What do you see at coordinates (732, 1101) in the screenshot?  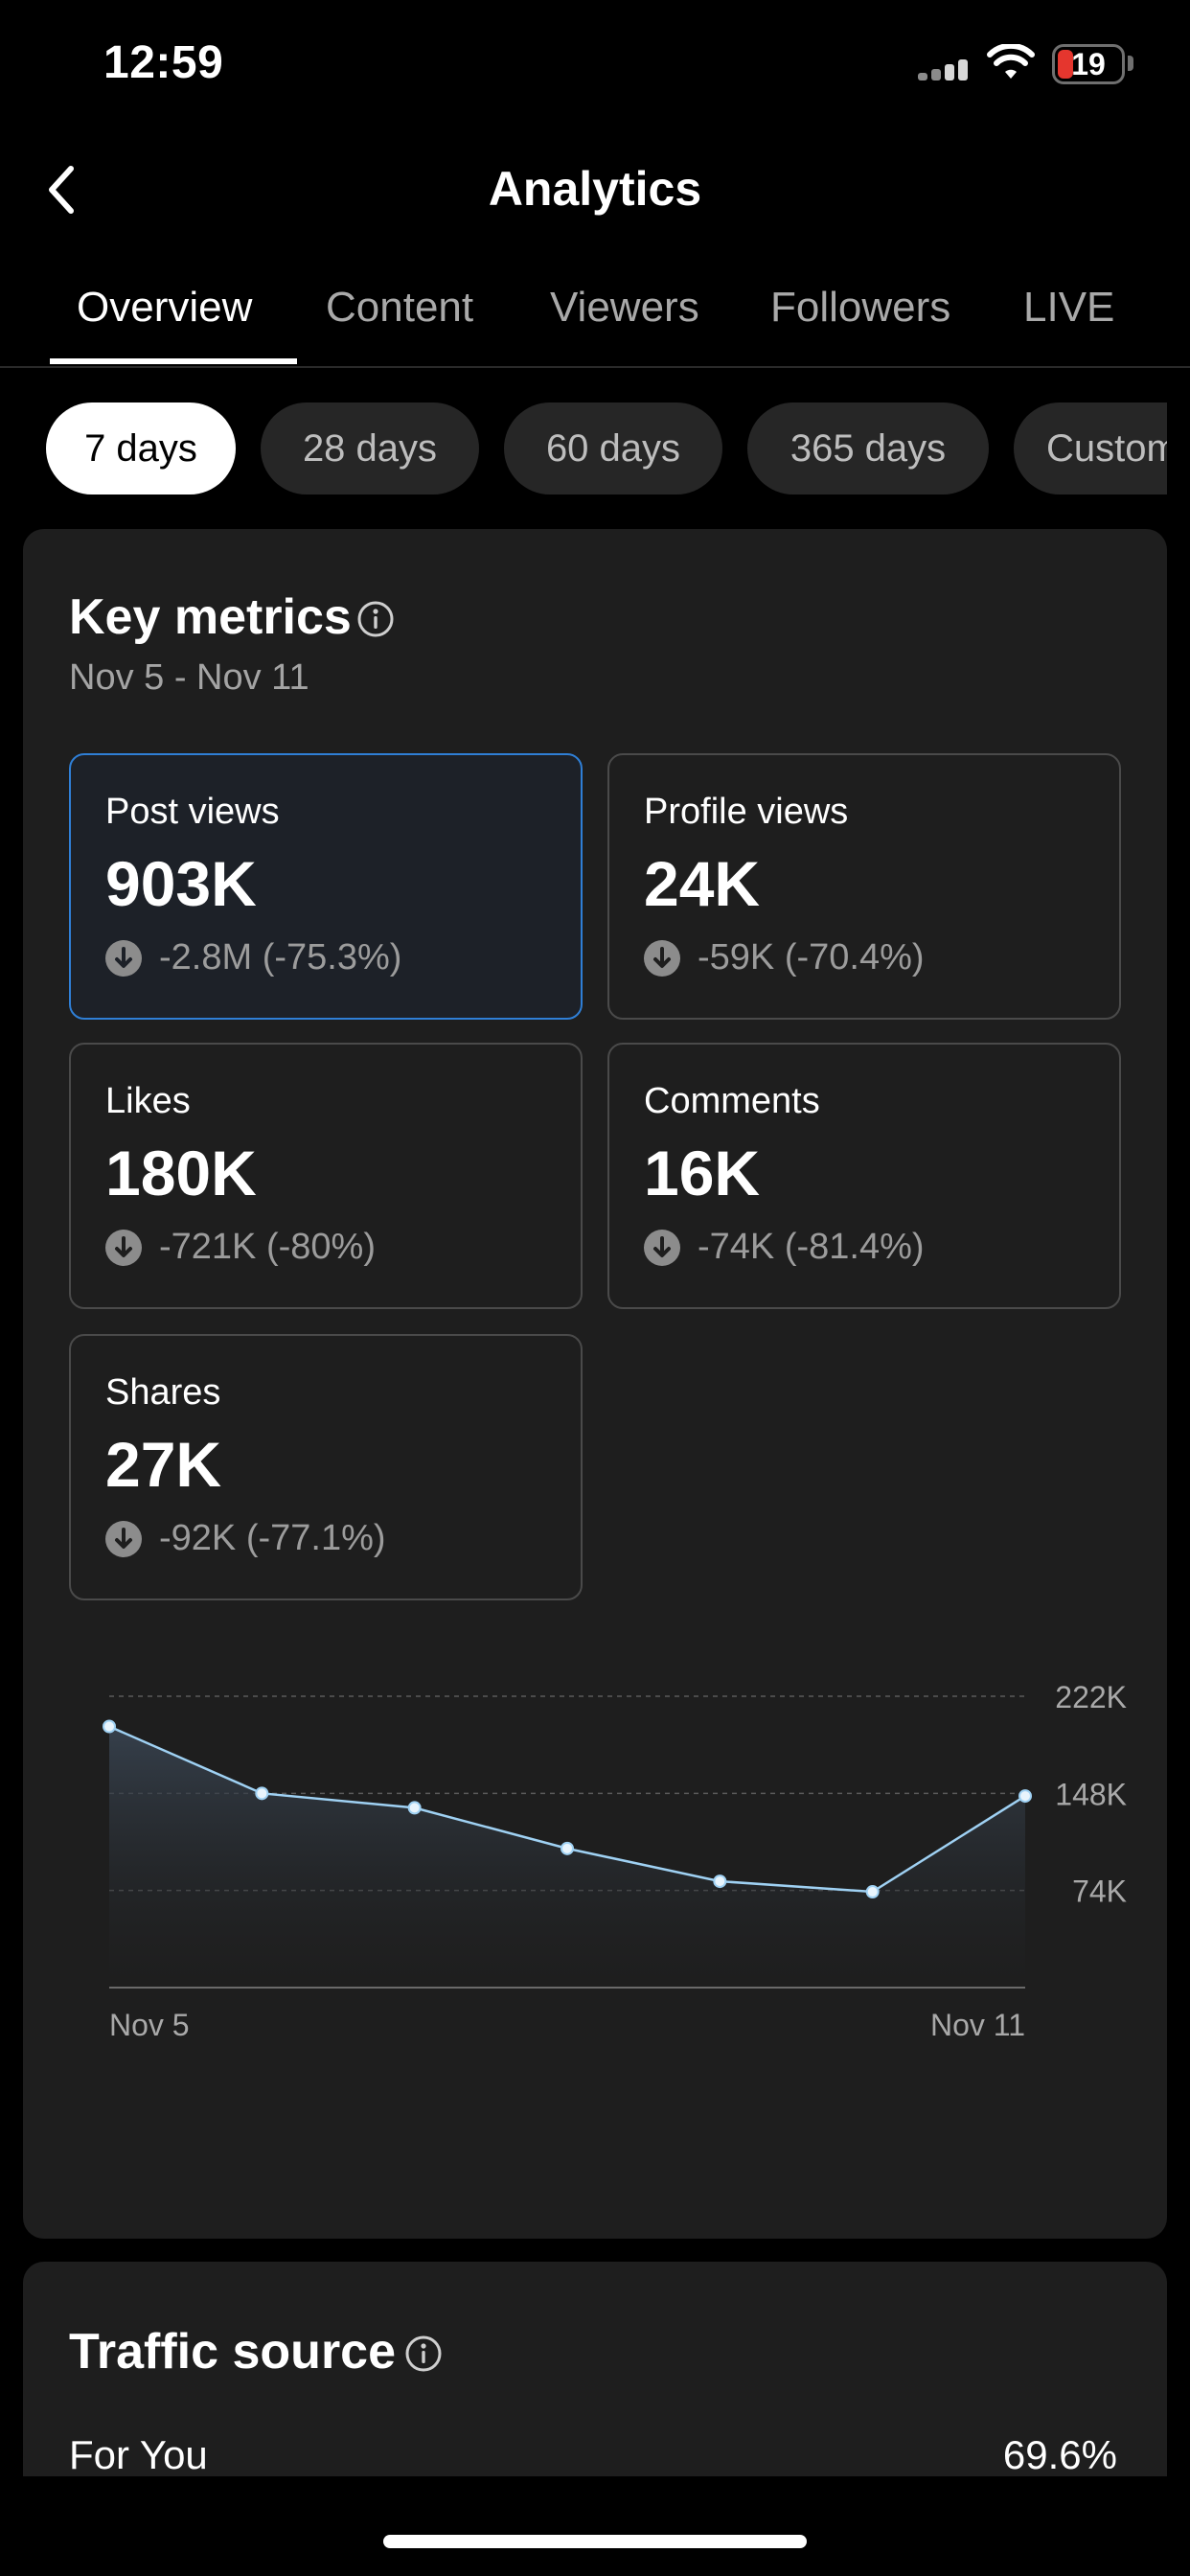 I see `metric-label: Comments` at bounding box center [732, 1101].